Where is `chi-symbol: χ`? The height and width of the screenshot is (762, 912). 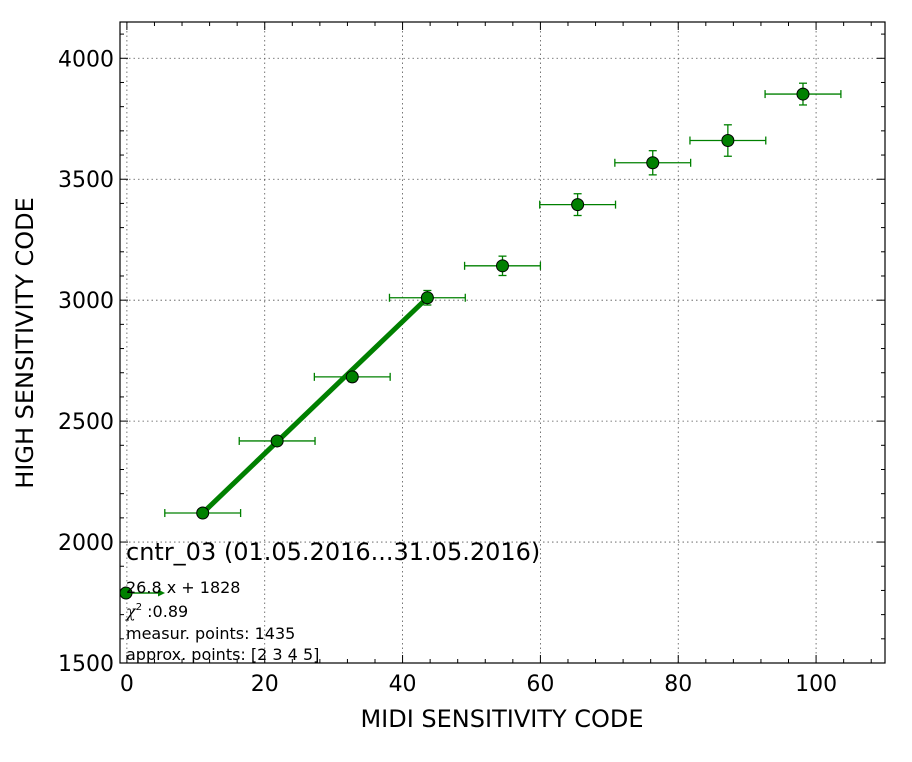 chi-symbol: χ is located at coordinates (131, 611).